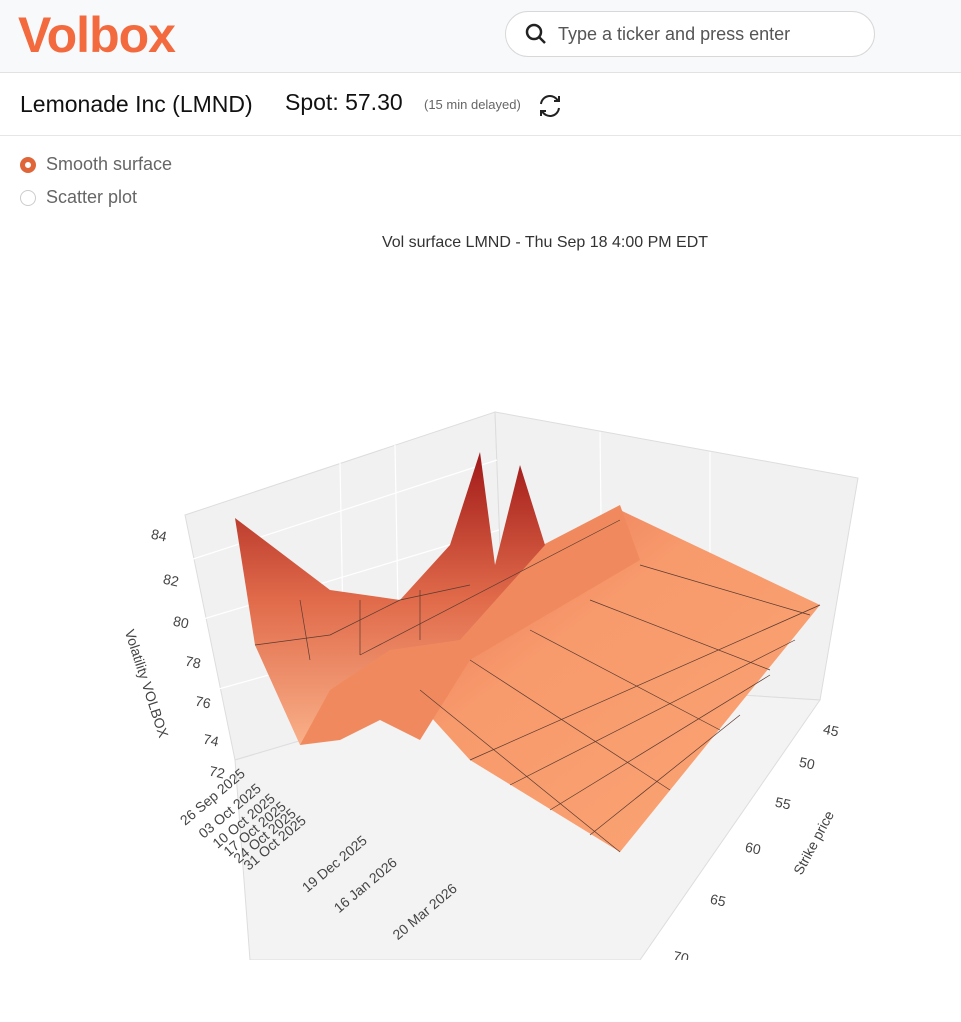 The height and width of the screenshot is (1022, 961). What do you see at coordinates (674, 34) in the screenshot?
I see `search-placeholder: Type a ticker and press enter` at bounding box center [674, 34].